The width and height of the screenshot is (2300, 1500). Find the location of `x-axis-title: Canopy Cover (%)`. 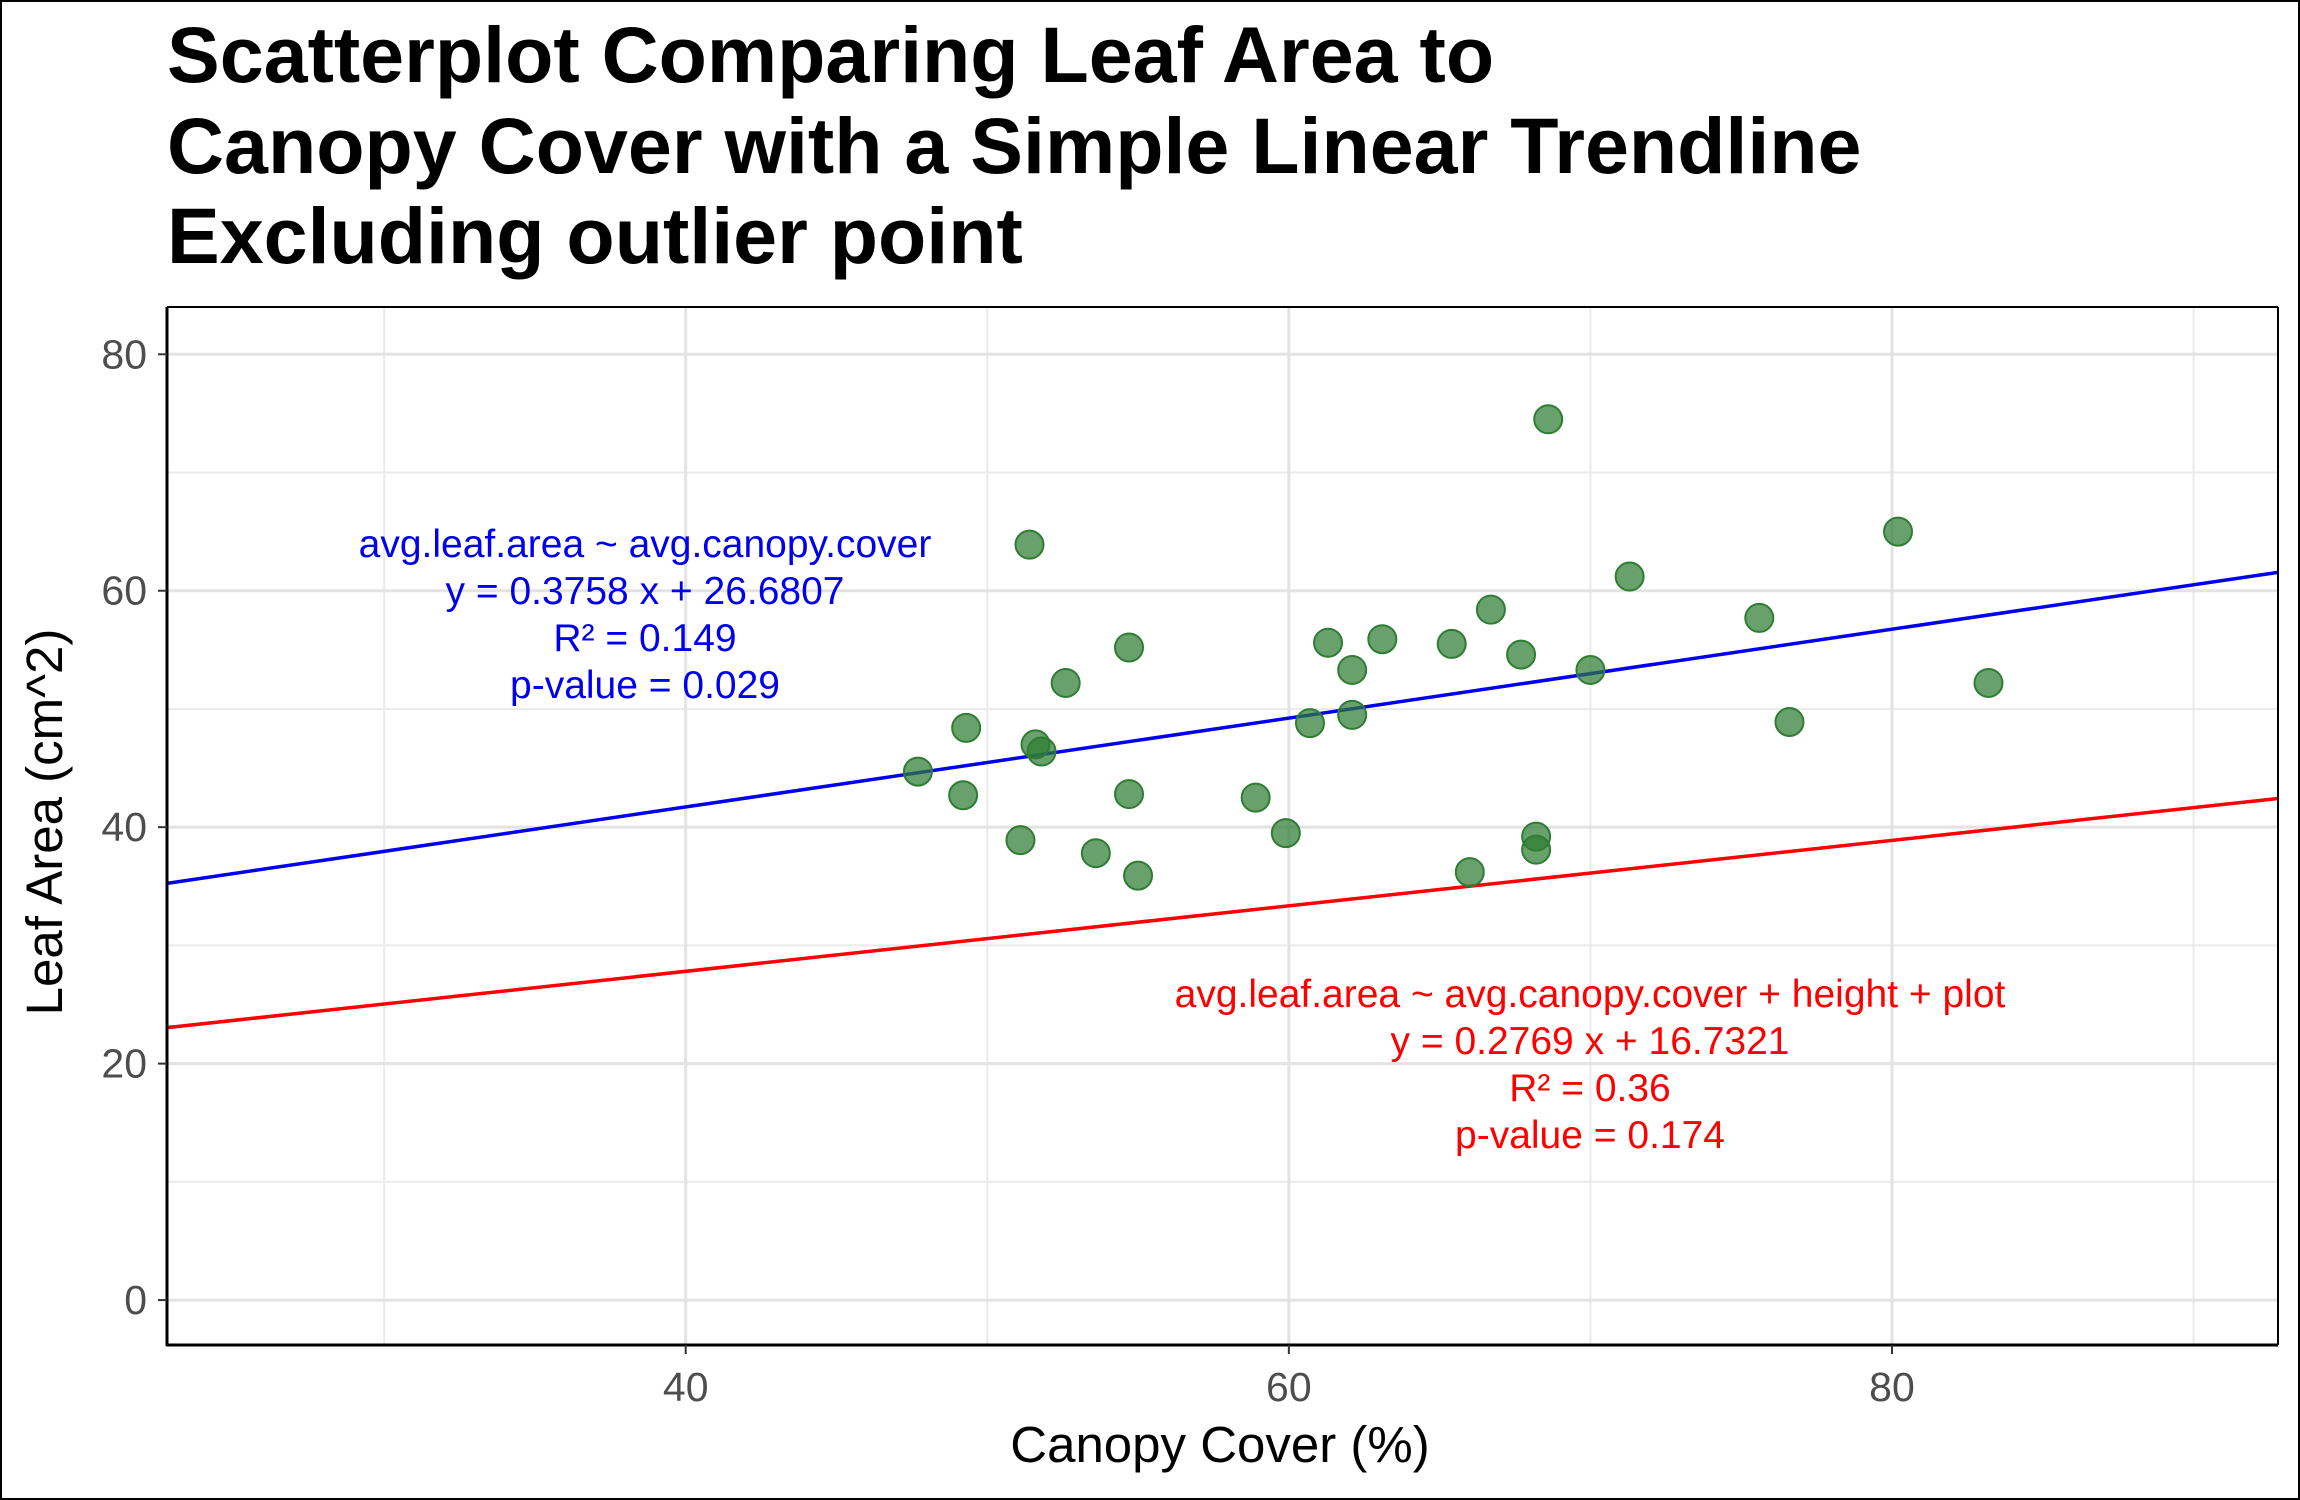

x-axis-title: Canopy Cover (%) is located at coordinates (1219, 1444).